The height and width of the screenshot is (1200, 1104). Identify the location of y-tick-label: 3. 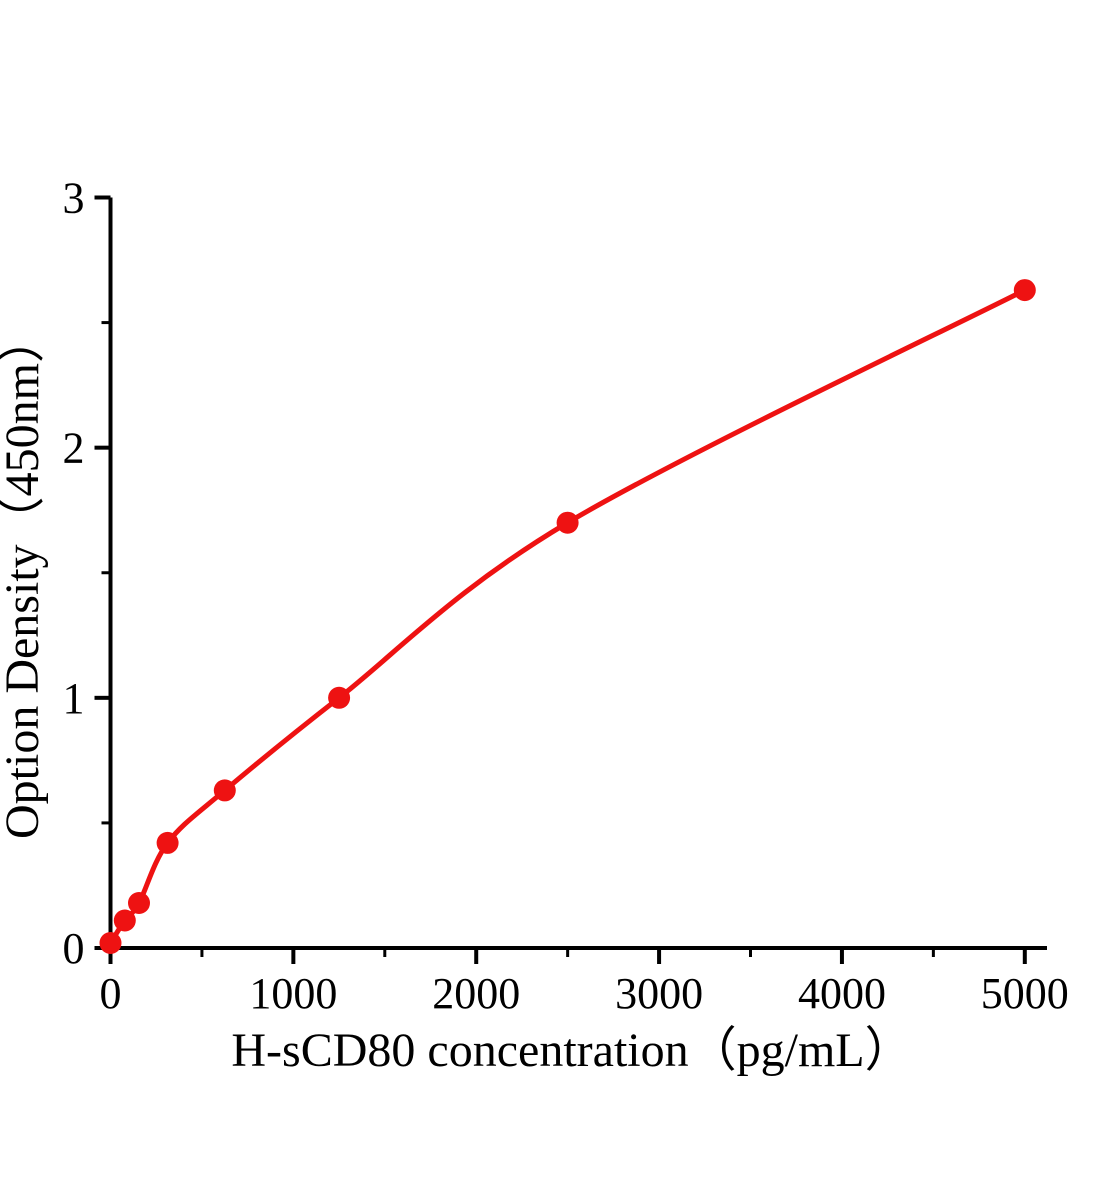
(74, 198).